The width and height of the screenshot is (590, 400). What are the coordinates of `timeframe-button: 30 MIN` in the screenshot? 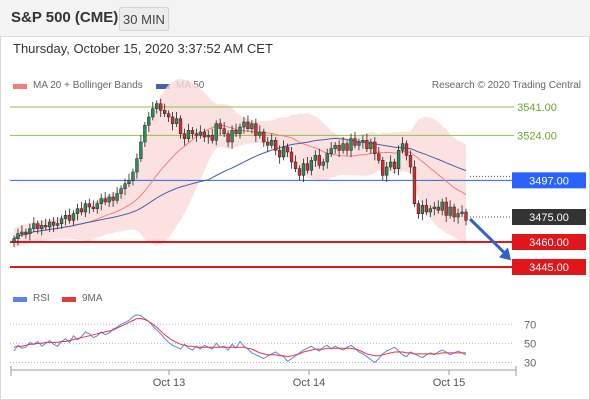 It's located at (144, 19).